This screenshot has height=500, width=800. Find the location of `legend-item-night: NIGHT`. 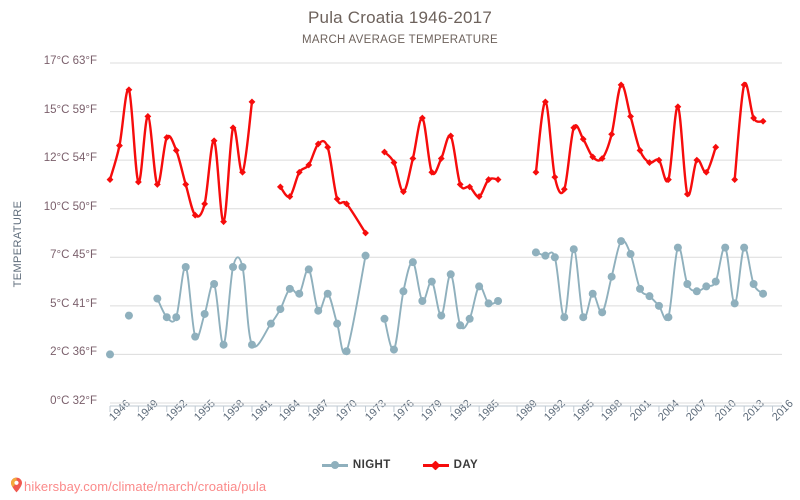

legend-item-night: NIGHT is located at coordinates (356, 465).